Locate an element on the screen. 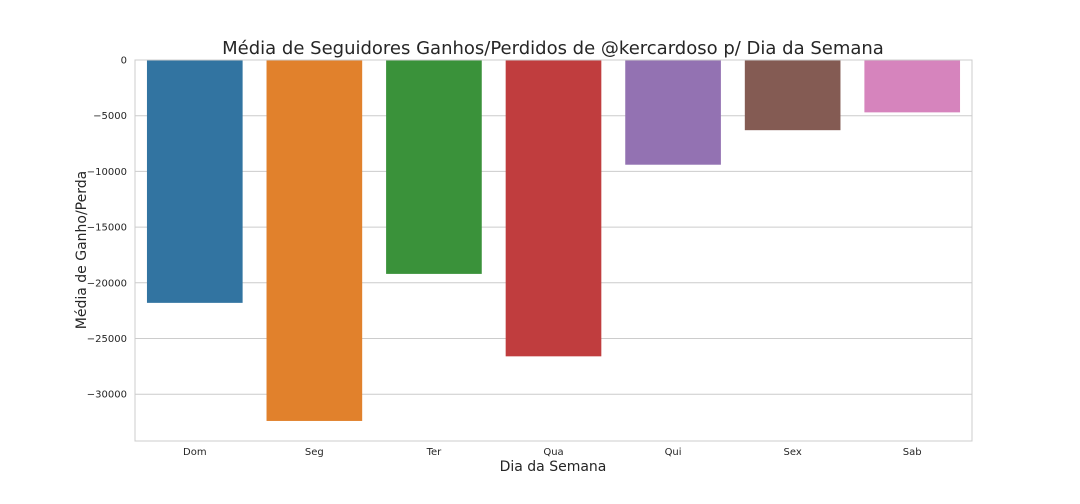  bar-sab is located at coordinates (912, 86).